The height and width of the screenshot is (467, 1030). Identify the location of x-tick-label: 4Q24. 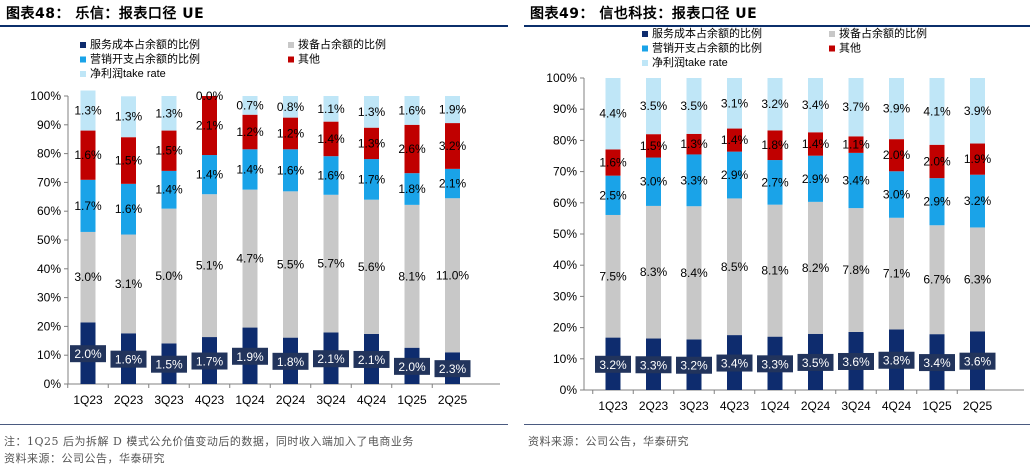
(372, 400).